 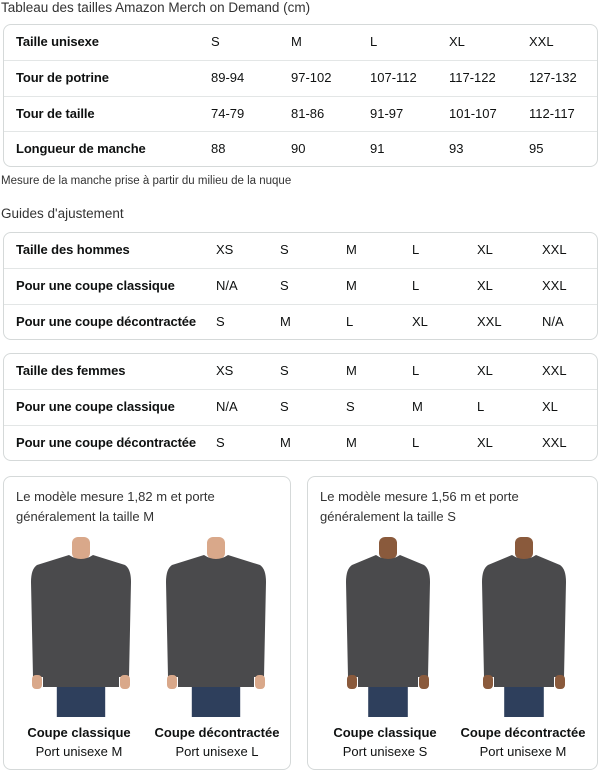 What do you see at coordinates (552, 113) in the screenshot?
I see `table-cell: 112-117` at bounding box center [552, 113].